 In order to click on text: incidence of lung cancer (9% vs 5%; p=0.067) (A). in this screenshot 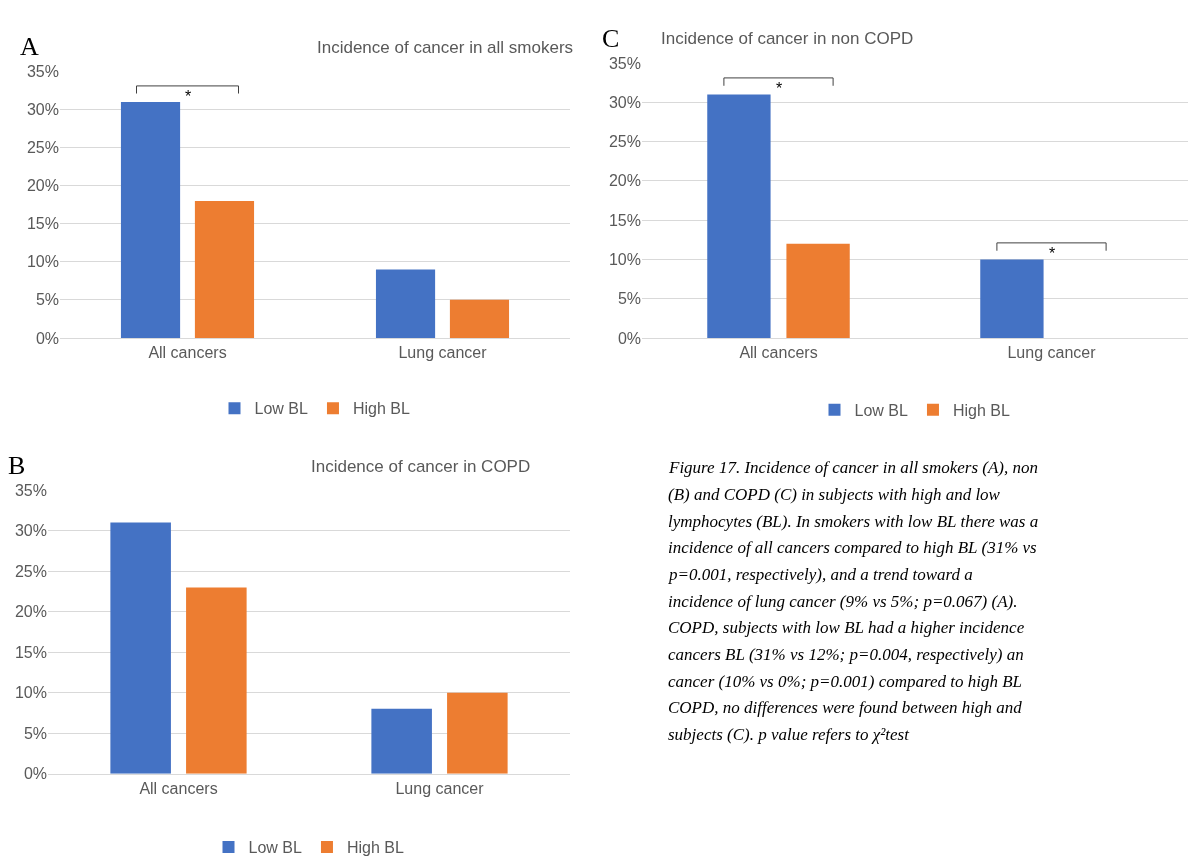, I will do `click(843, 601)`.